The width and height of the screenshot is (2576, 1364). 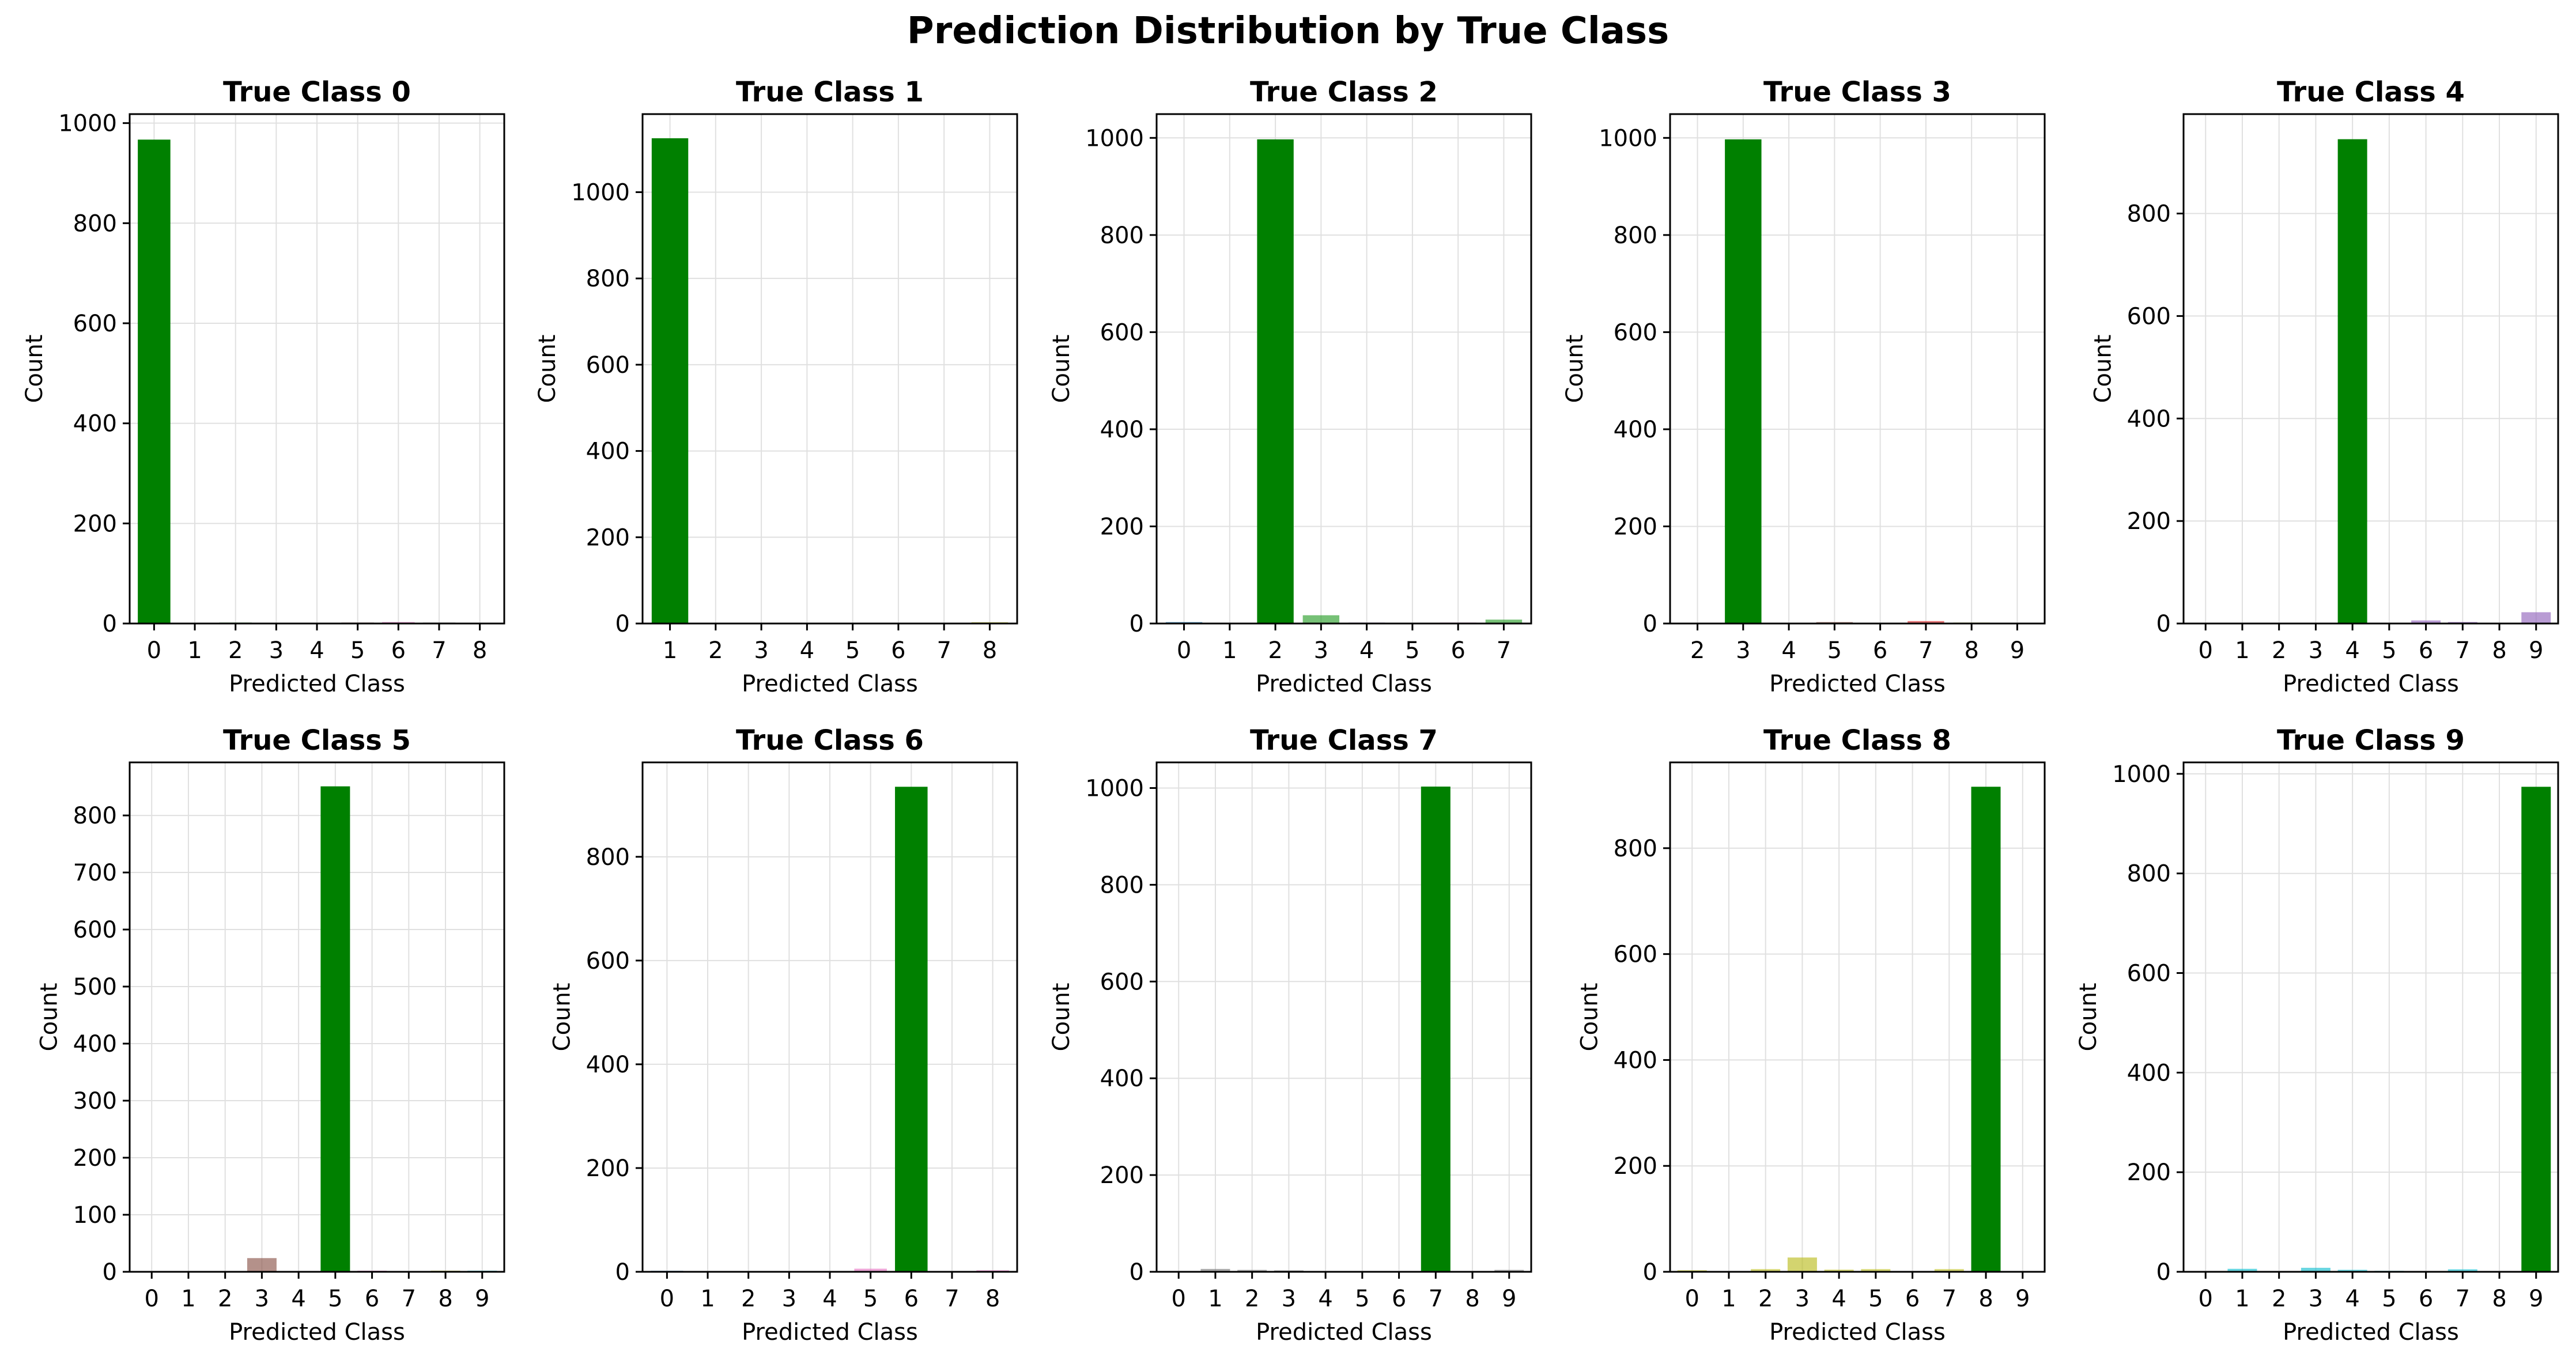 What do you see at coordinates (1343, 1017) in the screenshot?
I see `axes-frame` at bounding box center [1343, 1017].